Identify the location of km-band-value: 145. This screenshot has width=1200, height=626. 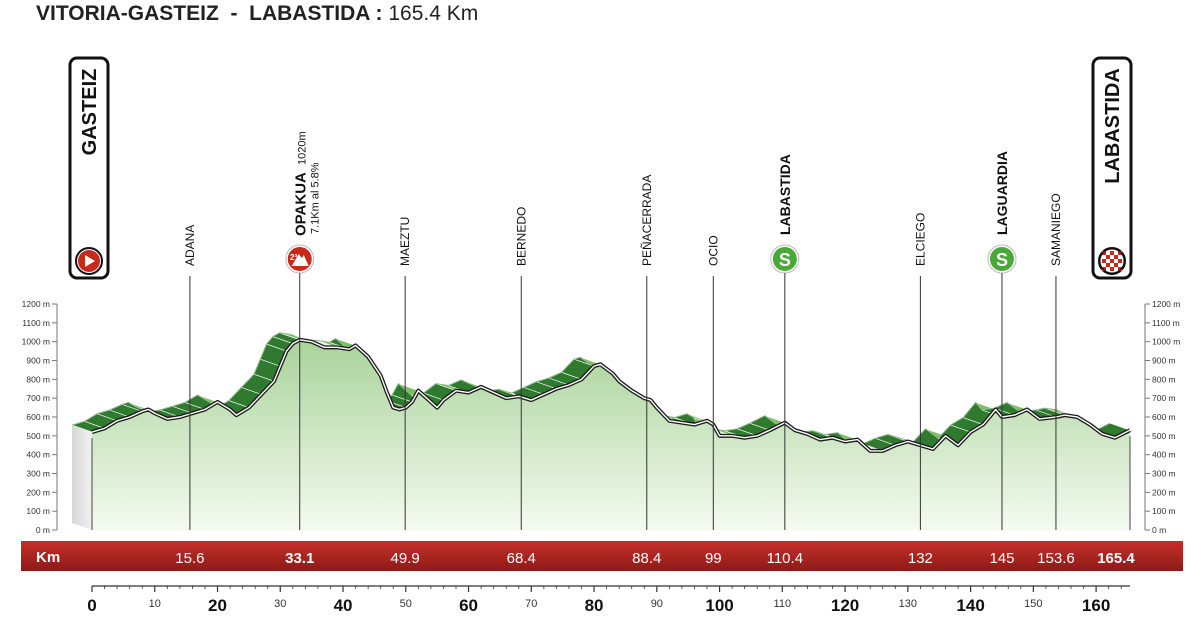
(1001, 558).